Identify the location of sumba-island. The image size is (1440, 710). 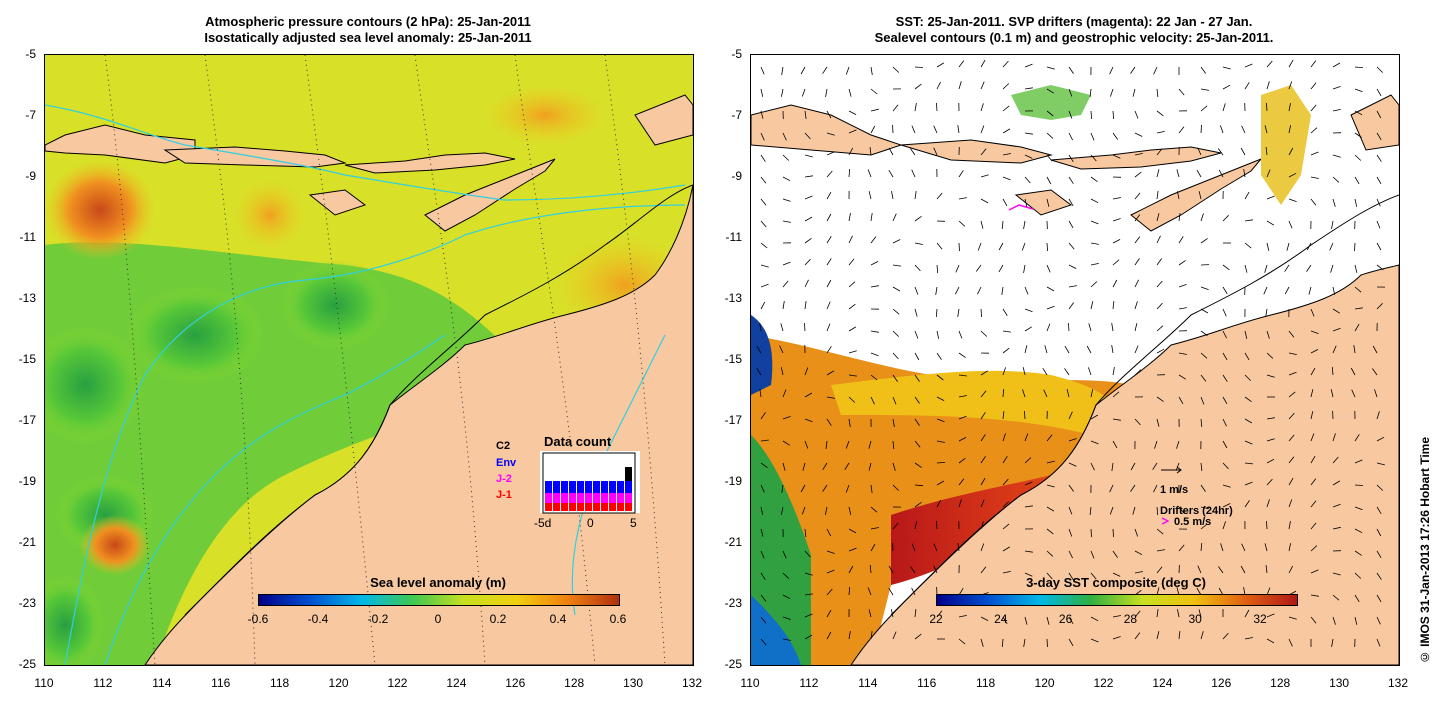
(337, 202).